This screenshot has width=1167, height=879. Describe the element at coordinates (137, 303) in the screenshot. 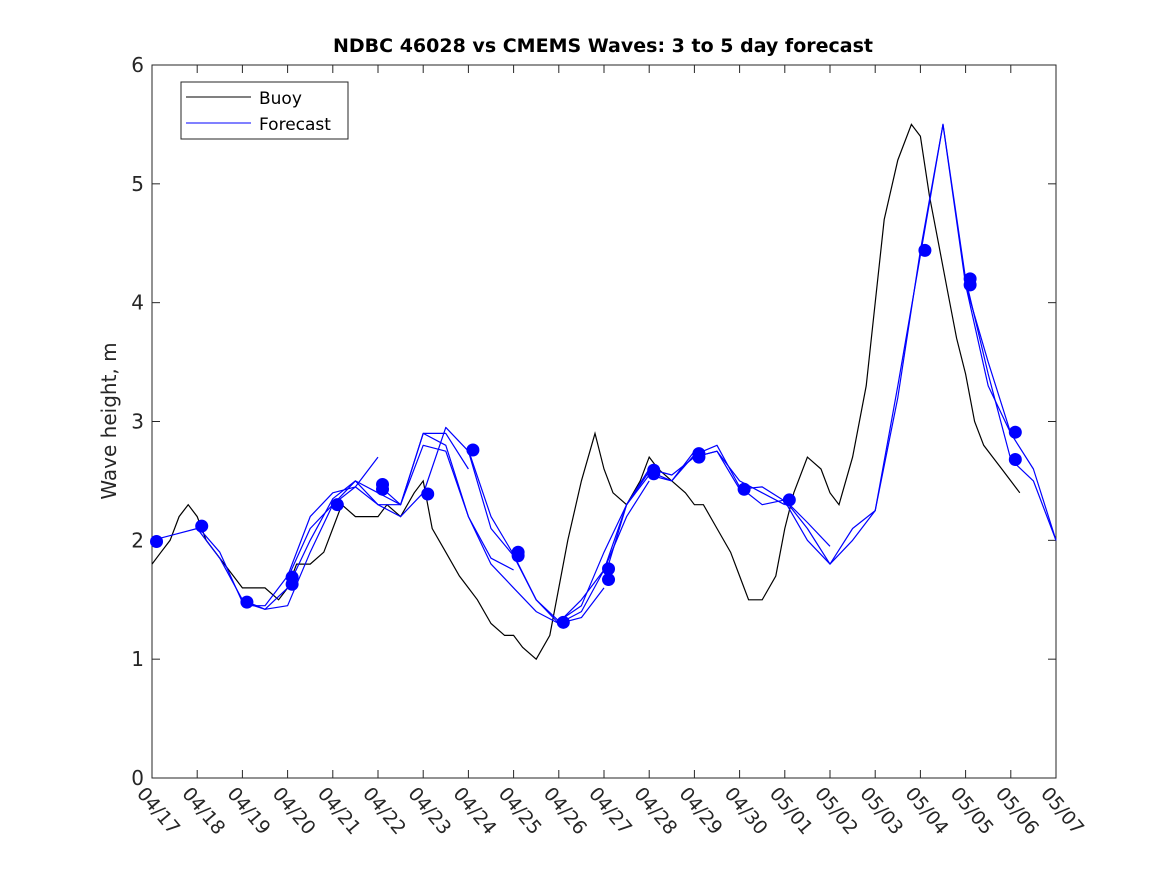

I see `y-tick-label-4: 4` at that location.